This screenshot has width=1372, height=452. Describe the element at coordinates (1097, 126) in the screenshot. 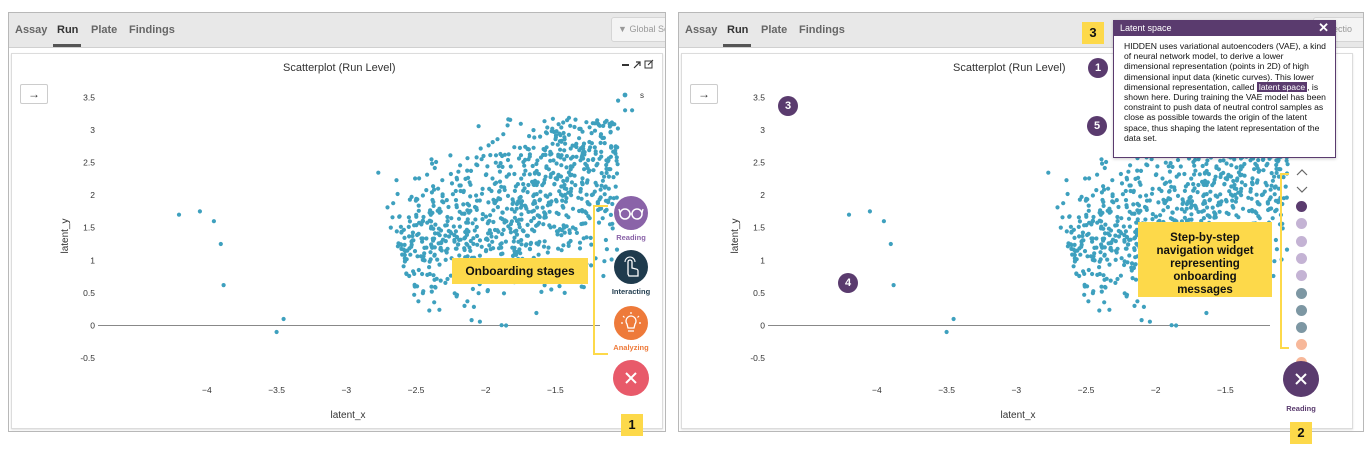

I see `step-marker-5: 5` at that location.